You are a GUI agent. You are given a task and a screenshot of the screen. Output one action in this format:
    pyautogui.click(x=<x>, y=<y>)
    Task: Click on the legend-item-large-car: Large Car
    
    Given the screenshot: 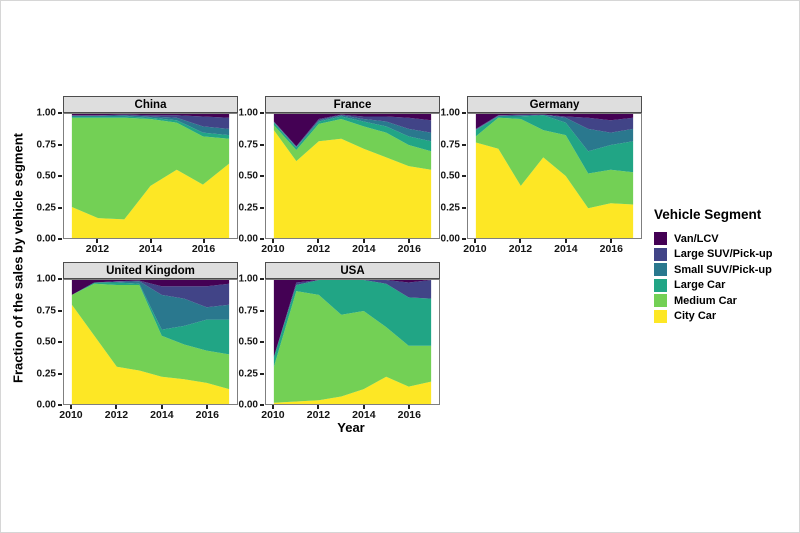 What is the action you would take?
    pyautogui.click(x=713, y=286)
    